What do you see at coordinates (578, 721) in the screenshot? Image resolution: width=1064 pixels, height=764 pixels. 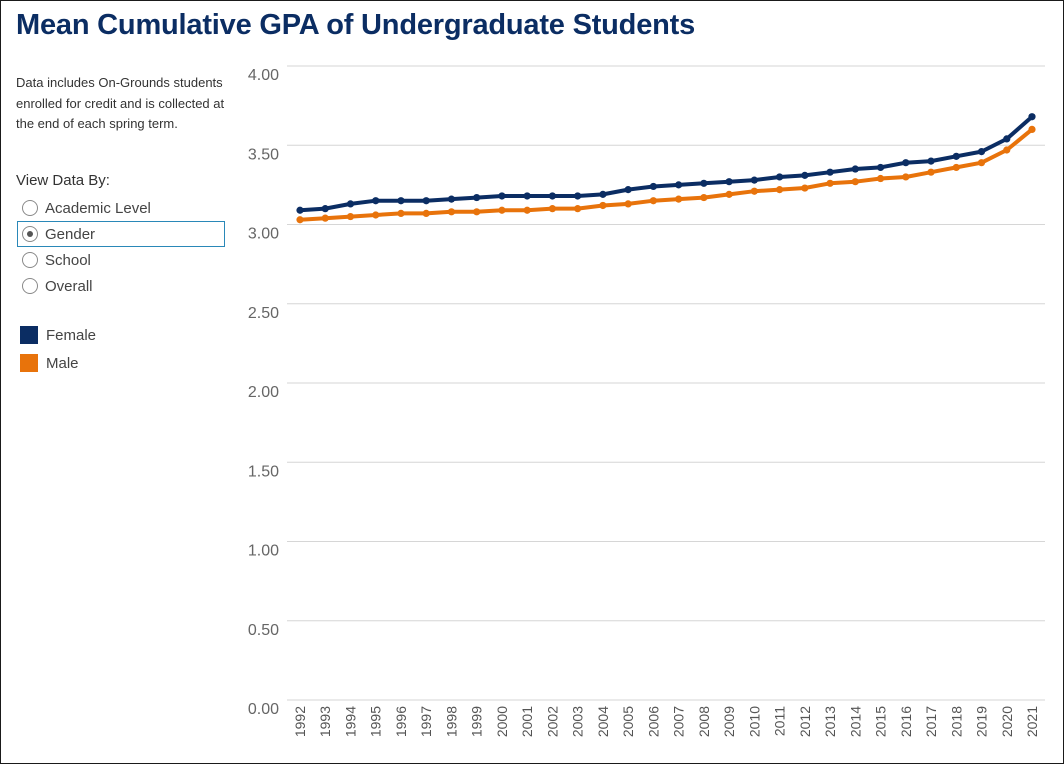 I see `x-tick-label: 2003` at bounding box center [578, 721].